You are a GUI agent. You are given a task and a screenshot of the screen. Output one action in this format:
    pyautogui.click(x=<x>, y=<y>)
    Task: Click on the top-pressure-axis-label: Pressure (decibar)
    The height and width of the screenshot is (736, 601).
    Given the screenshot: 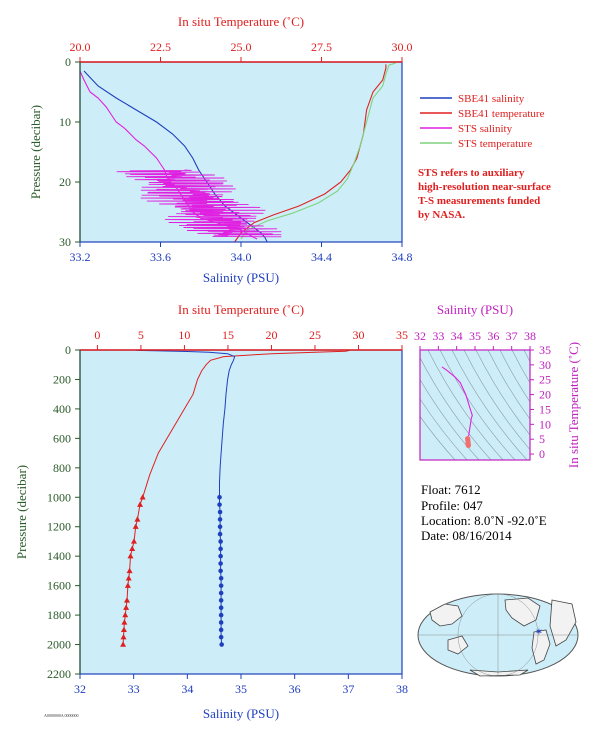 What is the action you would take?
    pyautogui.click(x=35, y=152)
    